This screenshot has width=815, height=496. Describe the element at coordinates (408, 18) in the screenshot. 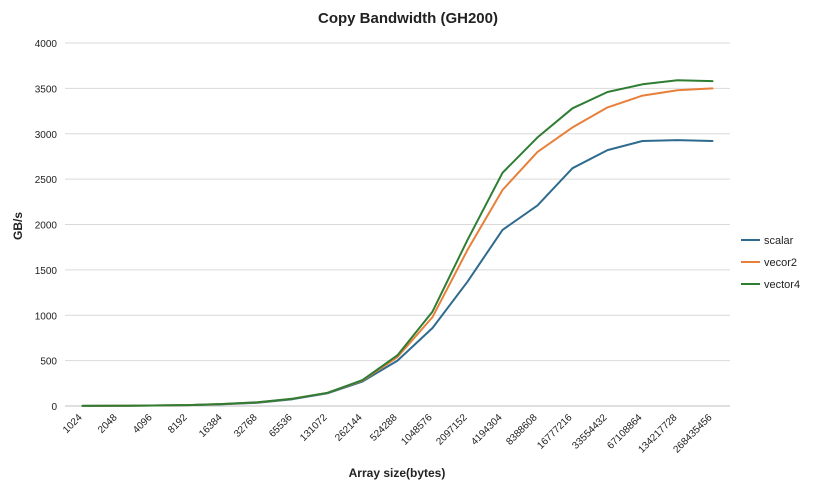

I see `chart-title: Copy Bandwidth (GH200)` at that location.